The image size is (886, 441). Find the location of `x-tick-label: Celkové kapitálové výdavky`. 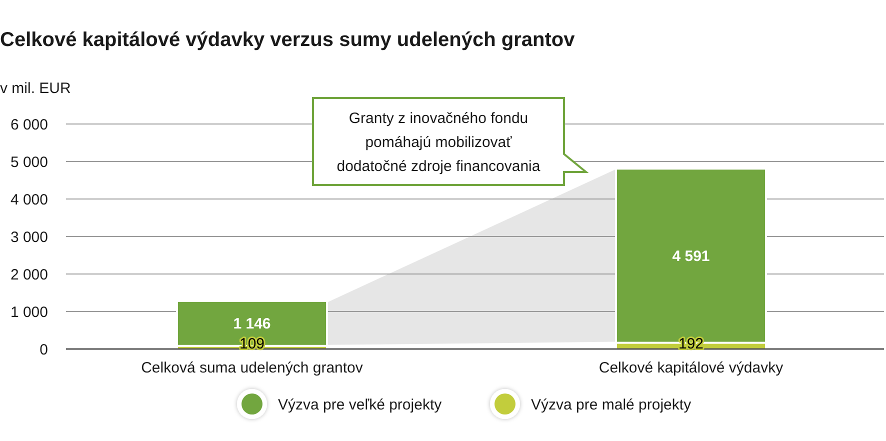

x-tick-label: Celkové kapitálové výdavky is located at coordinates (691, 367).